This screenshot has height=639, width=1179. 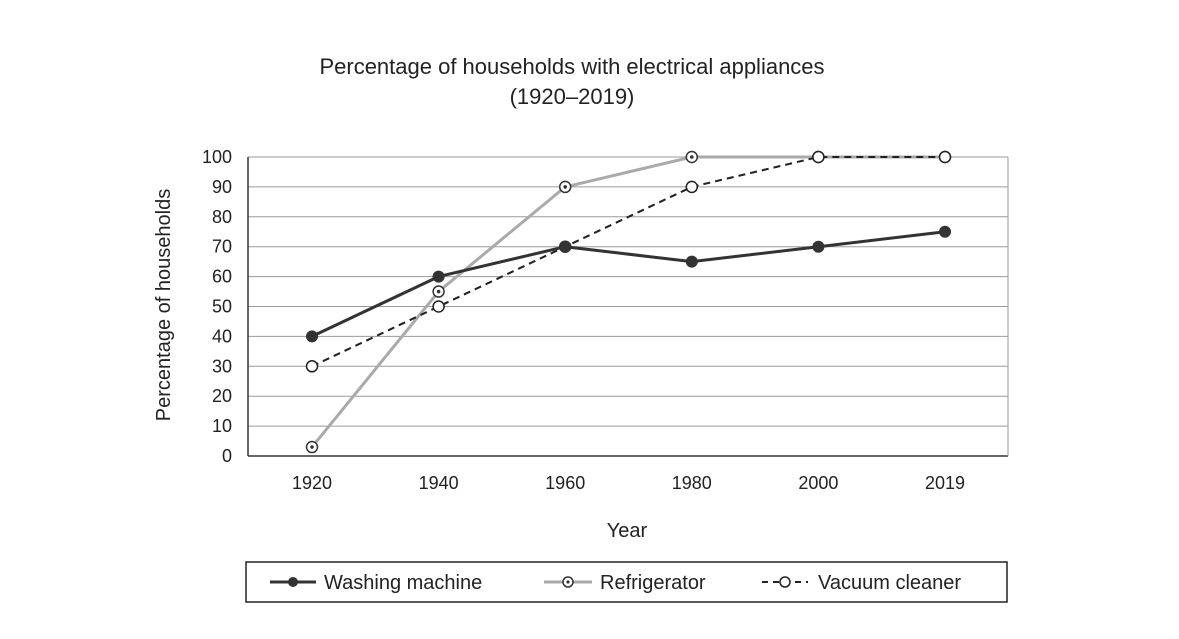 I want to click on y-tick-label: 20, so click(x=222, y=396).